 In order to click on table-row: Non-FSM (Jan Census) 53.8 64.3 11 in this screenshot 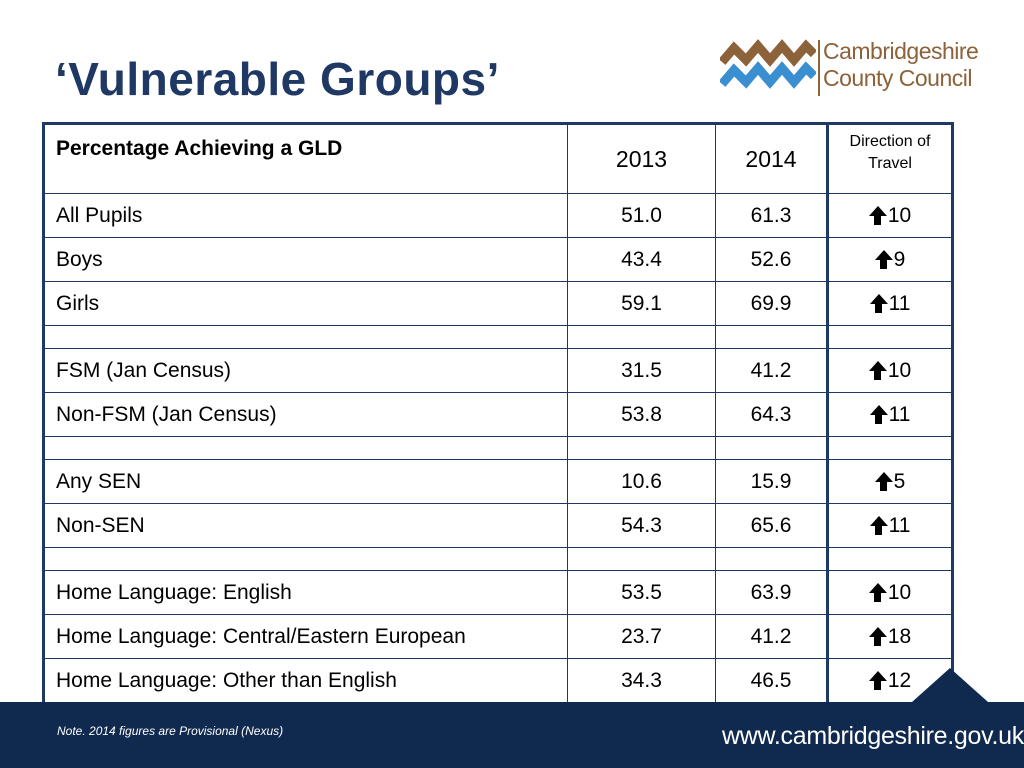, I will do `click(498, 414)`.